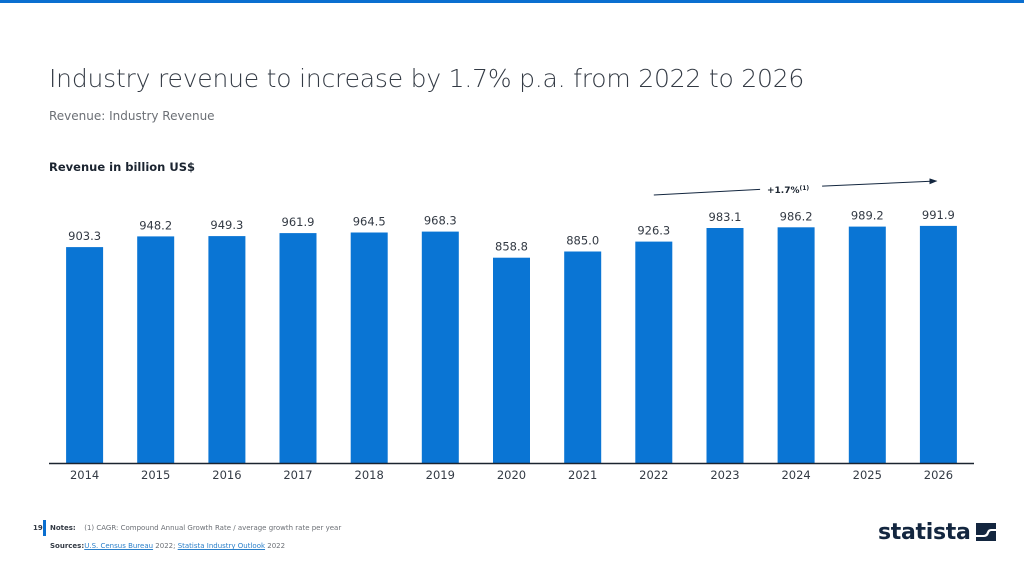  Describe the element at coordinates (226, 225) in the screenshot. I see `value-label-2016: 949.3` at that location.